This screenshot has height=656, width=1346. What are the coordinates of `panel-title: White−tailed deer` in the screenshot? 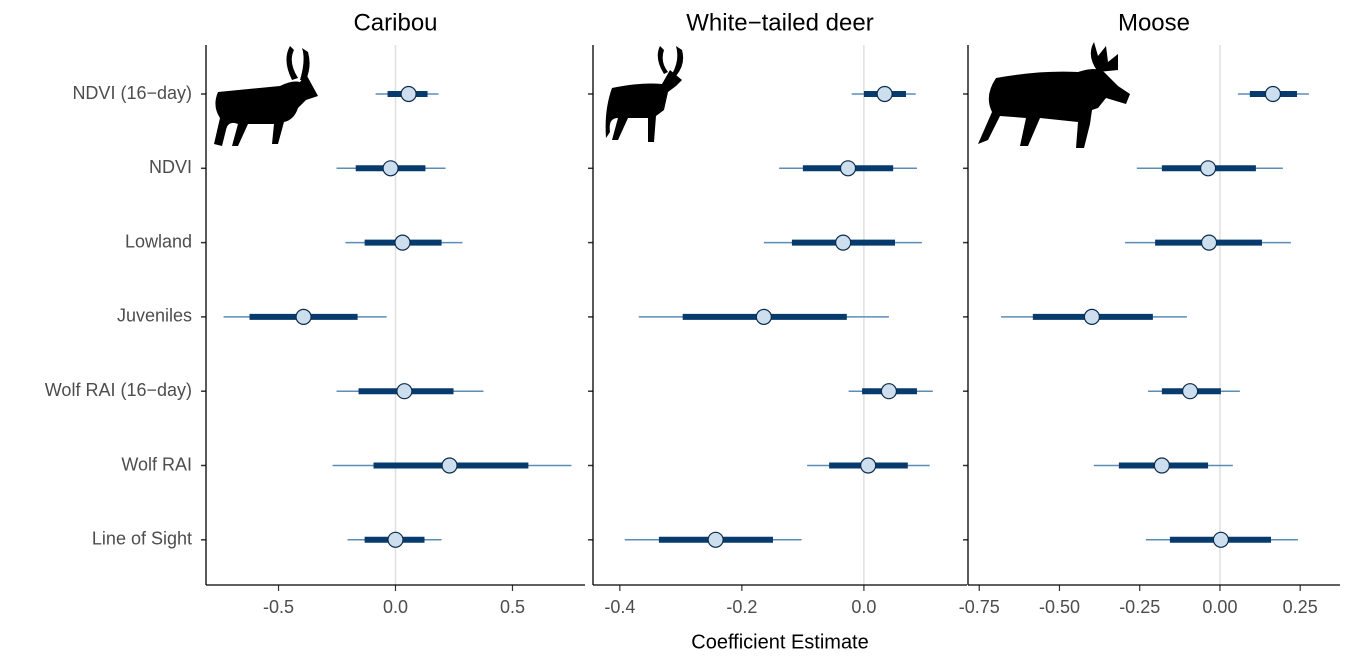 It's located at (779, 22).